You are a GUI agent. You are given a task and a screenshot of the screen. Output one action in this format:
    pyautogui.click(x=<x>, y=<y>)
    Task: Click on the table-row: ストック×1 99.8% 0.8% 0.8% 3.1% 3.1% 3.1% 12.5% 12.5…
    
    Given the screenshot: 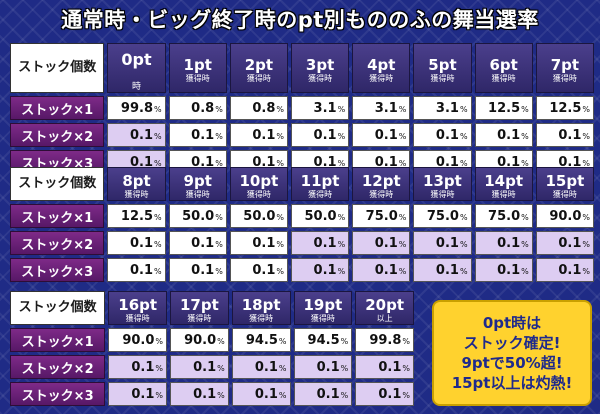 What is the action you would take?
    pyautogui.click(x=302, y=108)
    